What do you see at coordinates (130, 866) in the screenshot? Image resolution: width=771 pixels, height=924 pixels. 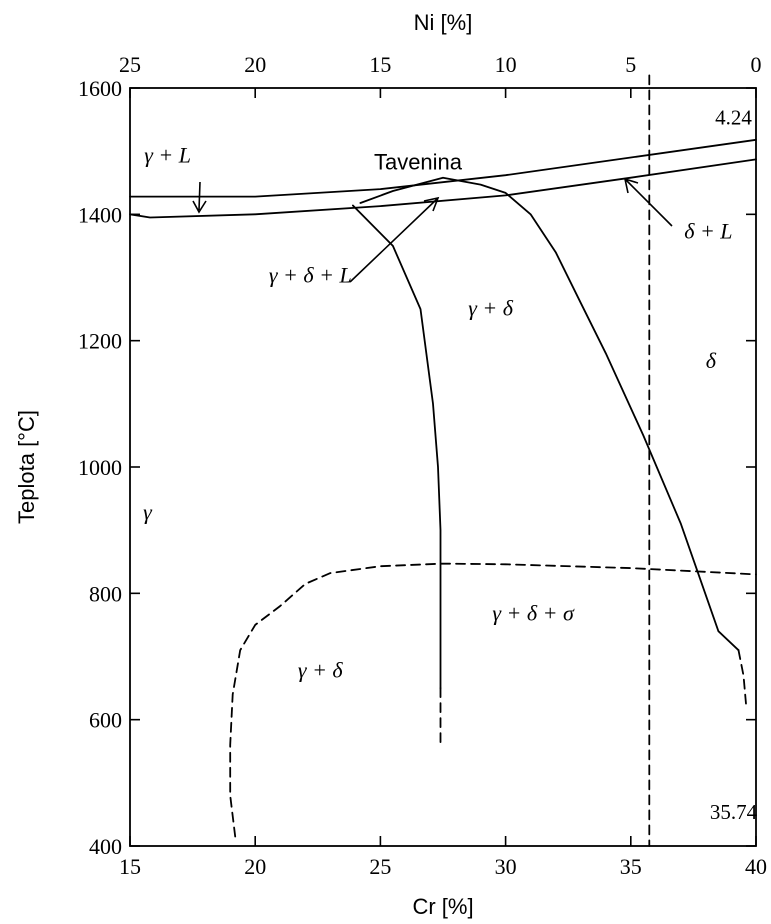 I see `x-tick-label: 15` at bounding box center [130, 866].